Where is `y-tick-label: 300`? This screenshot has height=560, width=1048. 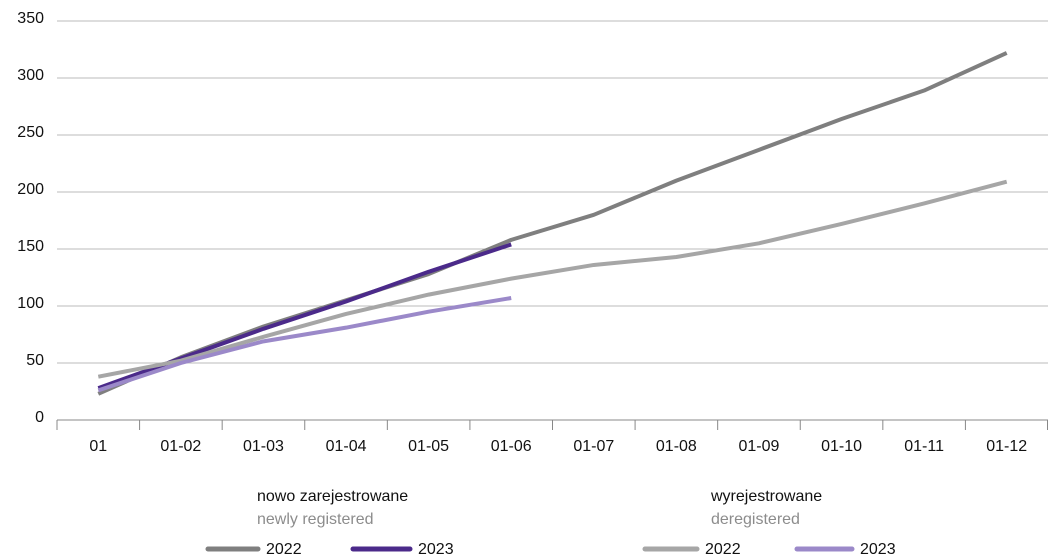 y-tick-label: 300 is located at coordinates (30, 75).